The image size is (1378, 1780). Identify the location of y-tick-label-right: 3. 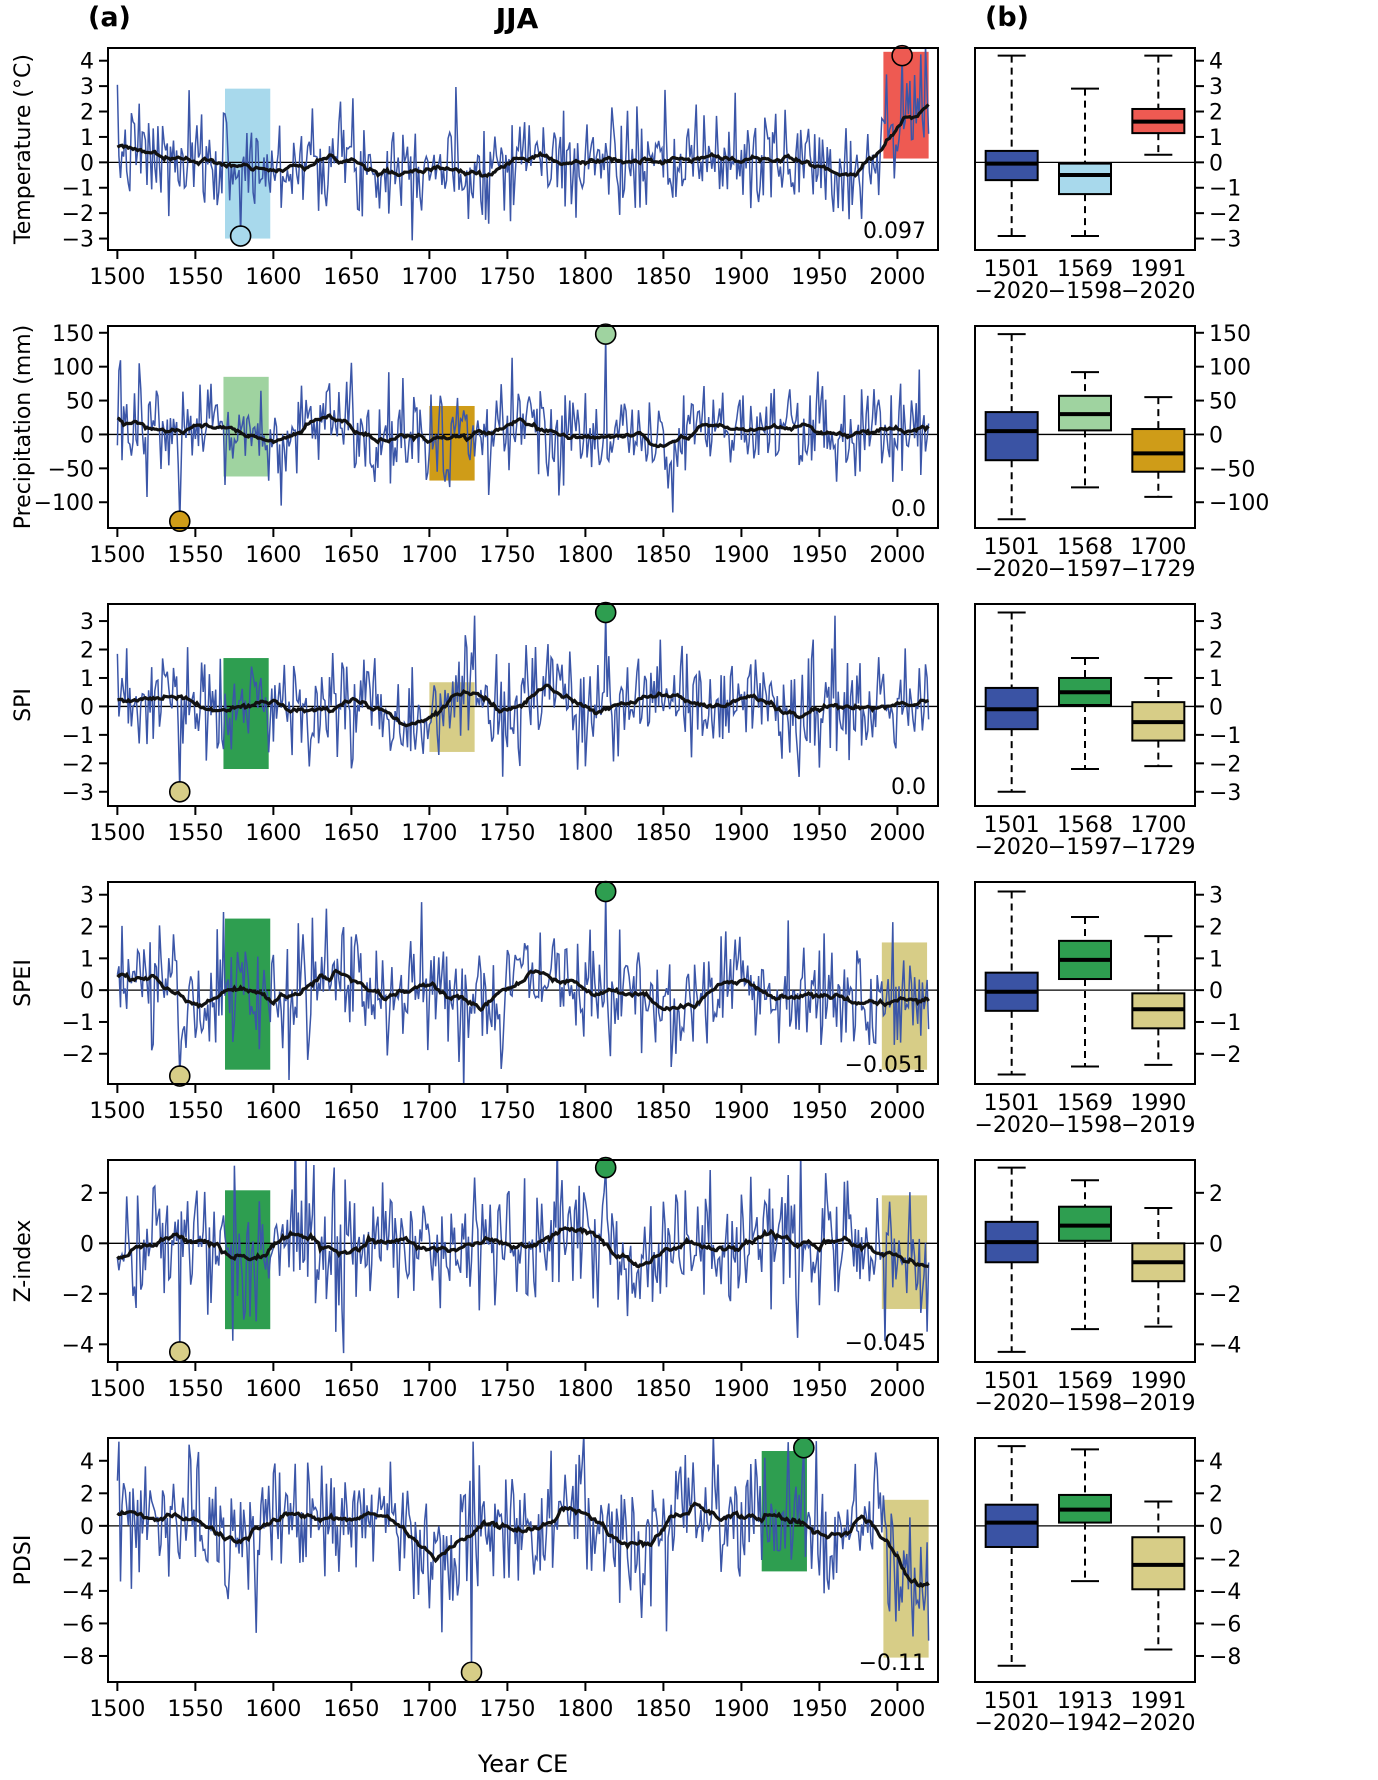
(1216, 622).